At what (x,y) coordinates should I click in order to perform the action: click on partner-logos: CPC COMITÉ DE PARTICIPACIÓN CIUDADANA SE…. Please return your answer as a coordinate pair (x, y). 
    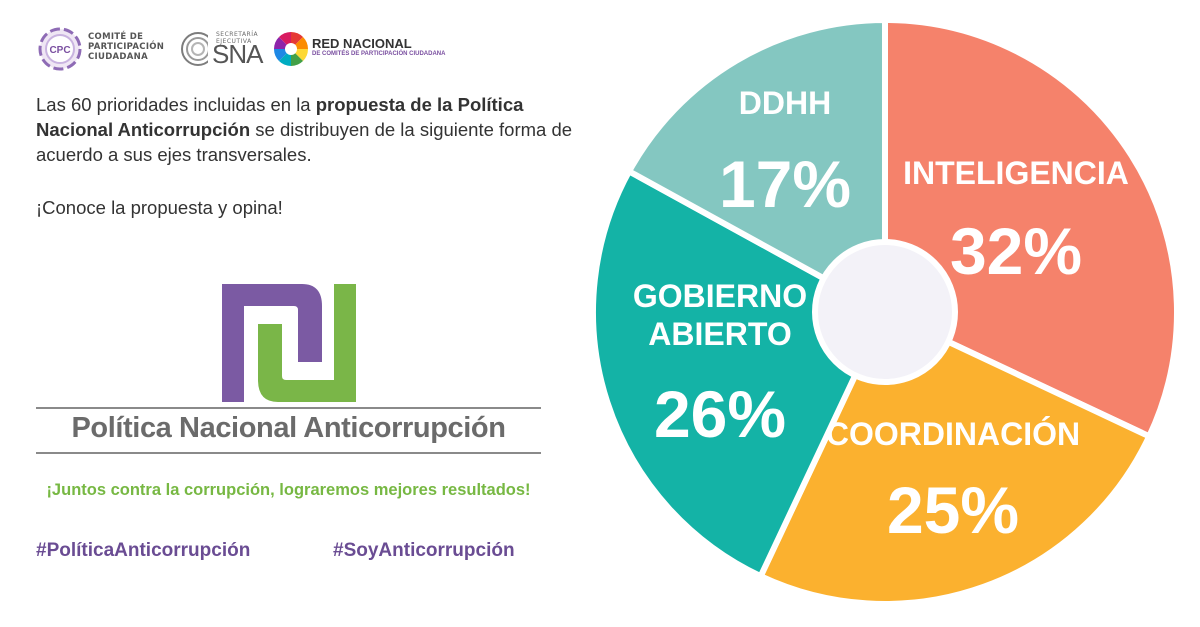
    Looking at the image, I should click on (246, 49).